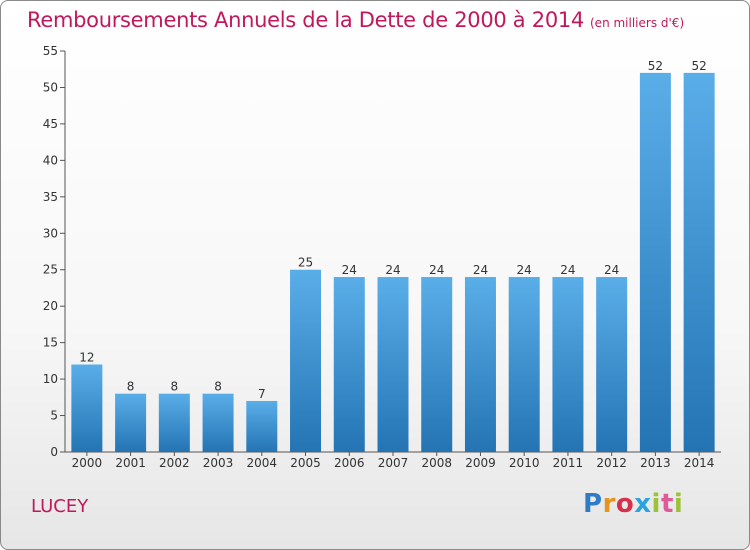 Image resolution: width=750 pixels, height=550 pixels. Describe the element at coordinates (699, 262) in the screenshot. I see `bar-2014` at that location.